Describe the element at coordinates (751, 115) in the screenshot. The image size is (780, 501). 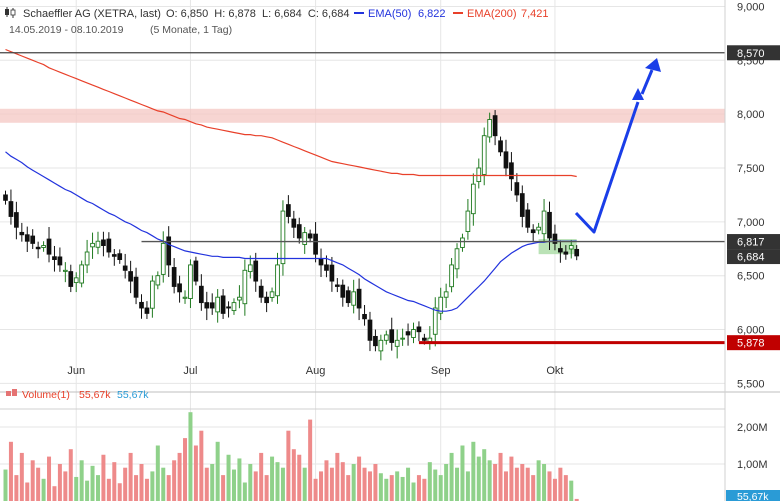
I see `y-tick-label: 8,000` at that location.